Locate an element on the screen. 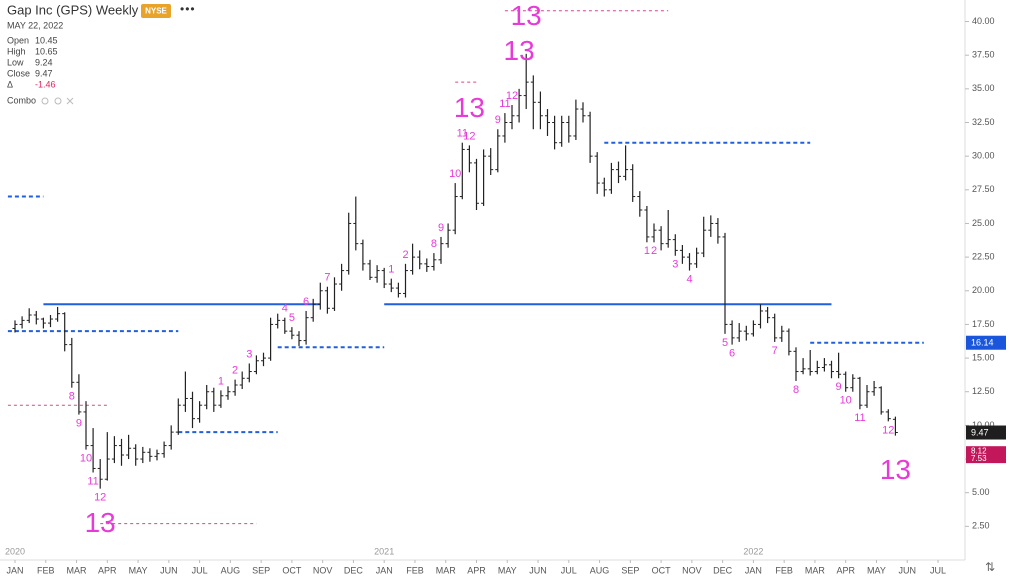 This screenshot has width=1024, height=582. y-tick-label: 17.50 is located at coordinates (983, 324).